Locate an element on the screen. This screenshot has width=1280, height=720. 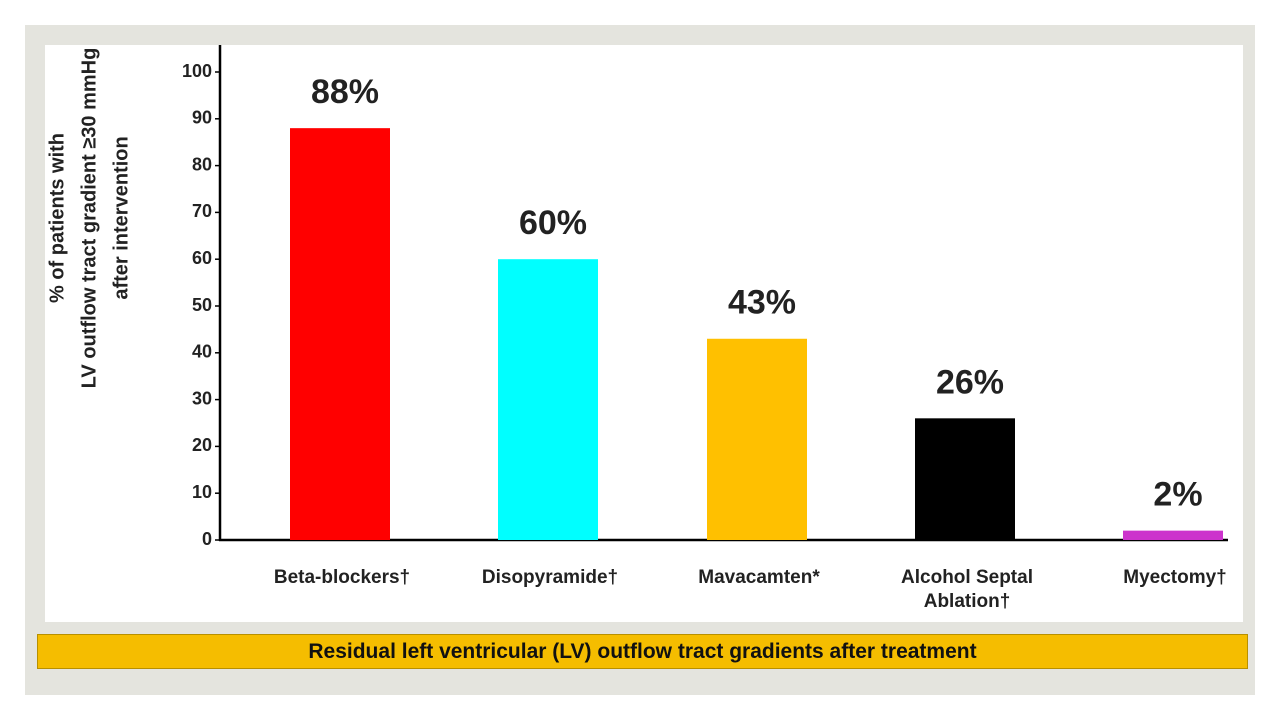
y-tick-label: 70 is located at coordinates (202, 211).